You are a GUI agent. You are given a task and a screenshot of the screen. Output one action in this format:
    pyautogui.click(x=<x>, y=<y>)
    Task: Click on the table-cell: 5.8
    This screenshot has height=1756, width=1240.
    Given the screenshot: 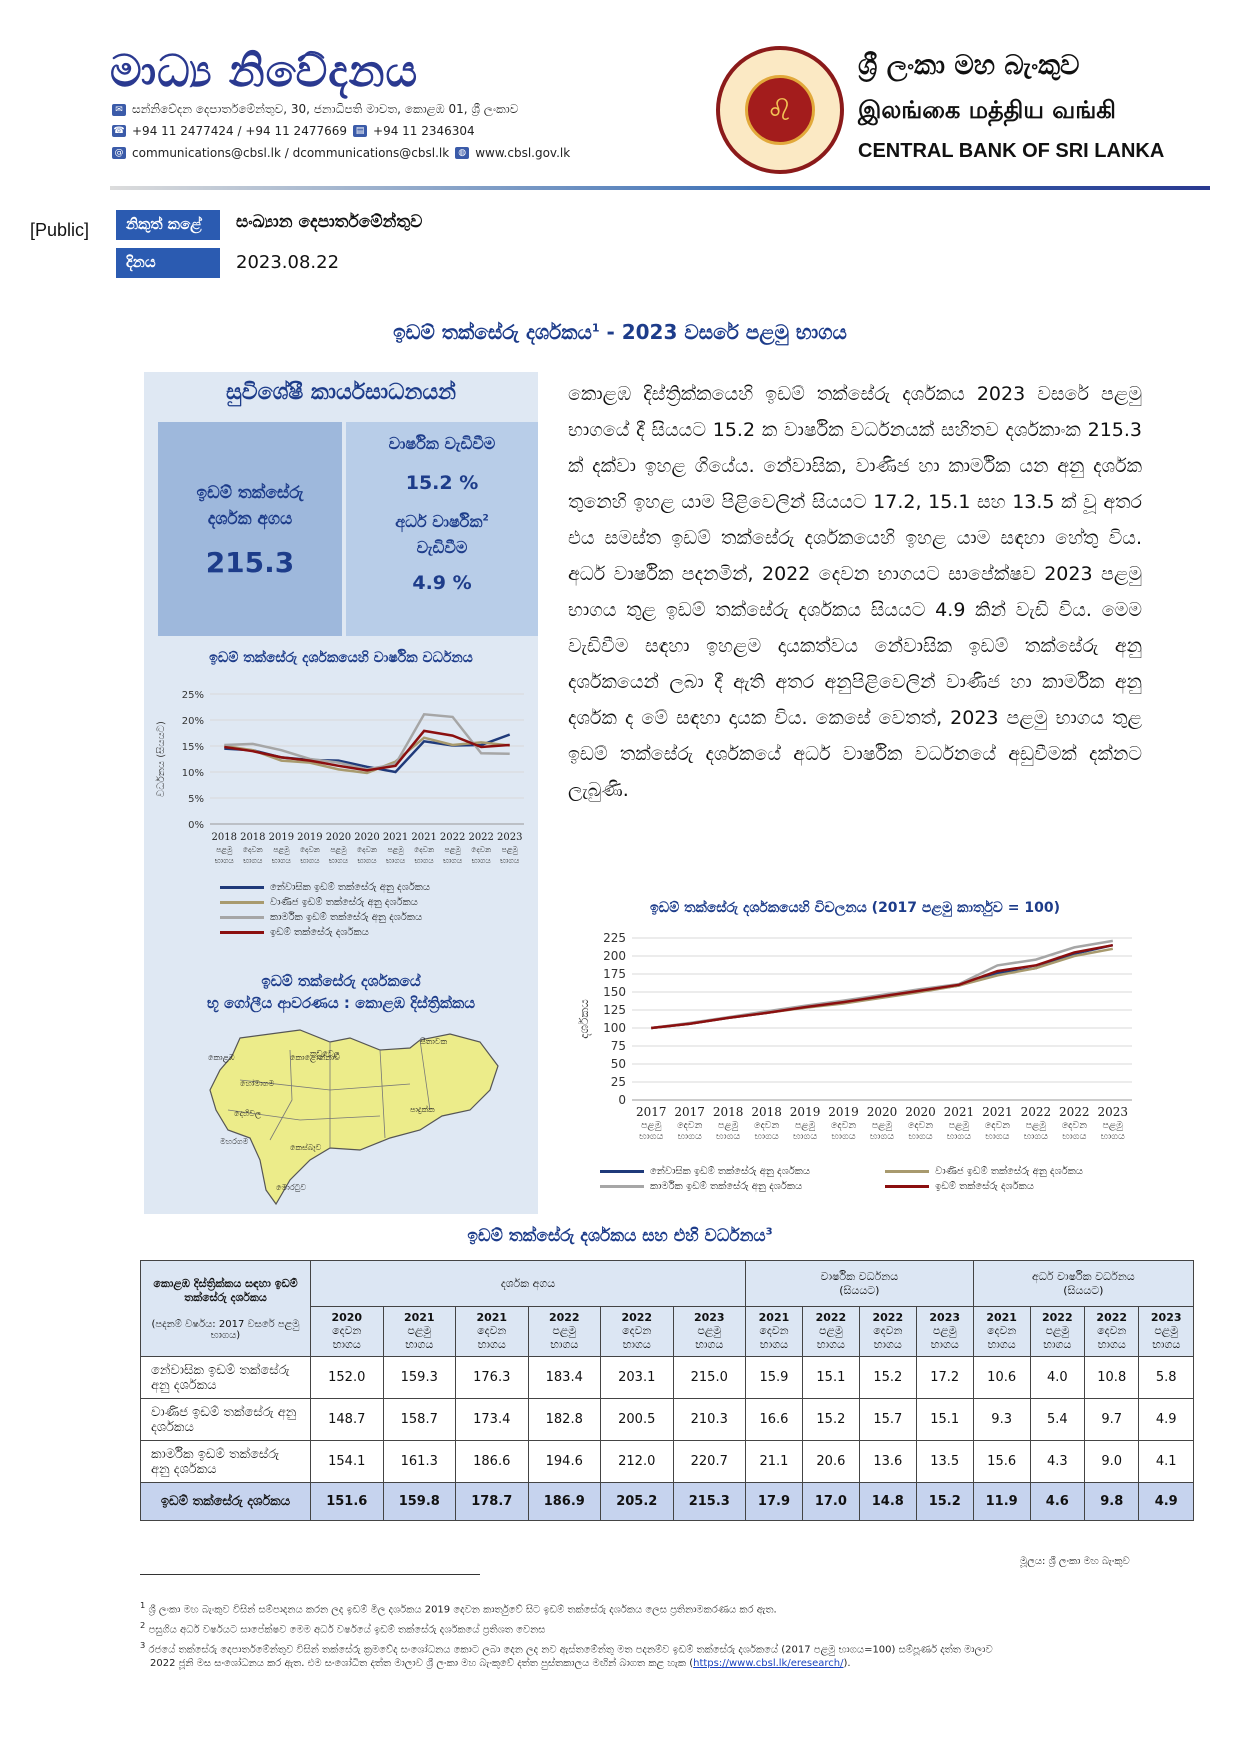 What is the action you would take?
    pyautogui.click(x=1166, y=1377)
    